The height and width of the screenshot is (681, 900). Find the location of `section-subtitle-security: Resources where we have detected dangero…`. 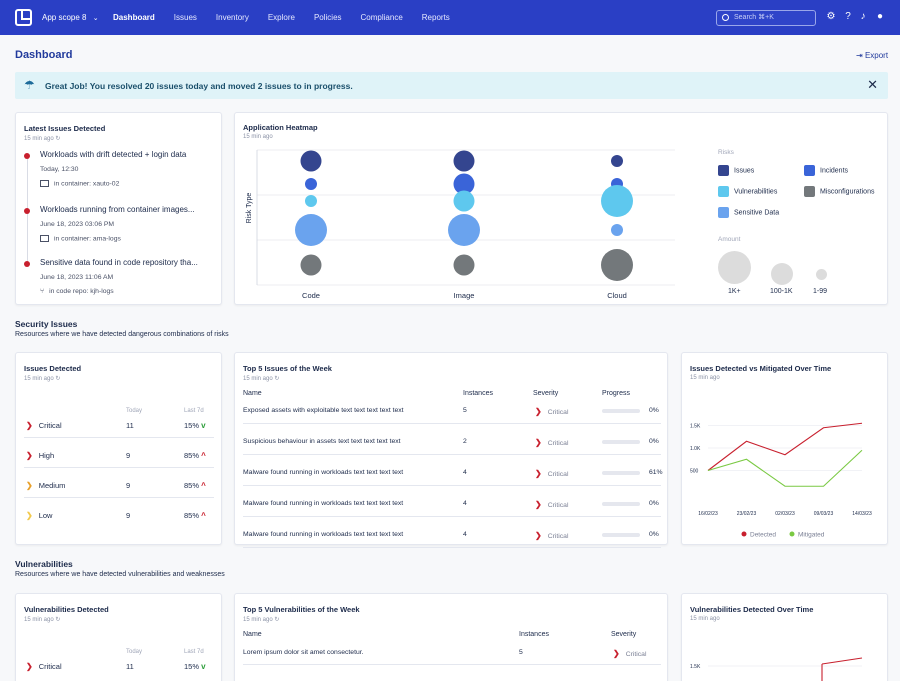

section-subtitle-security: Resources where we have detected dangero… is located at coordinates (122, 334).